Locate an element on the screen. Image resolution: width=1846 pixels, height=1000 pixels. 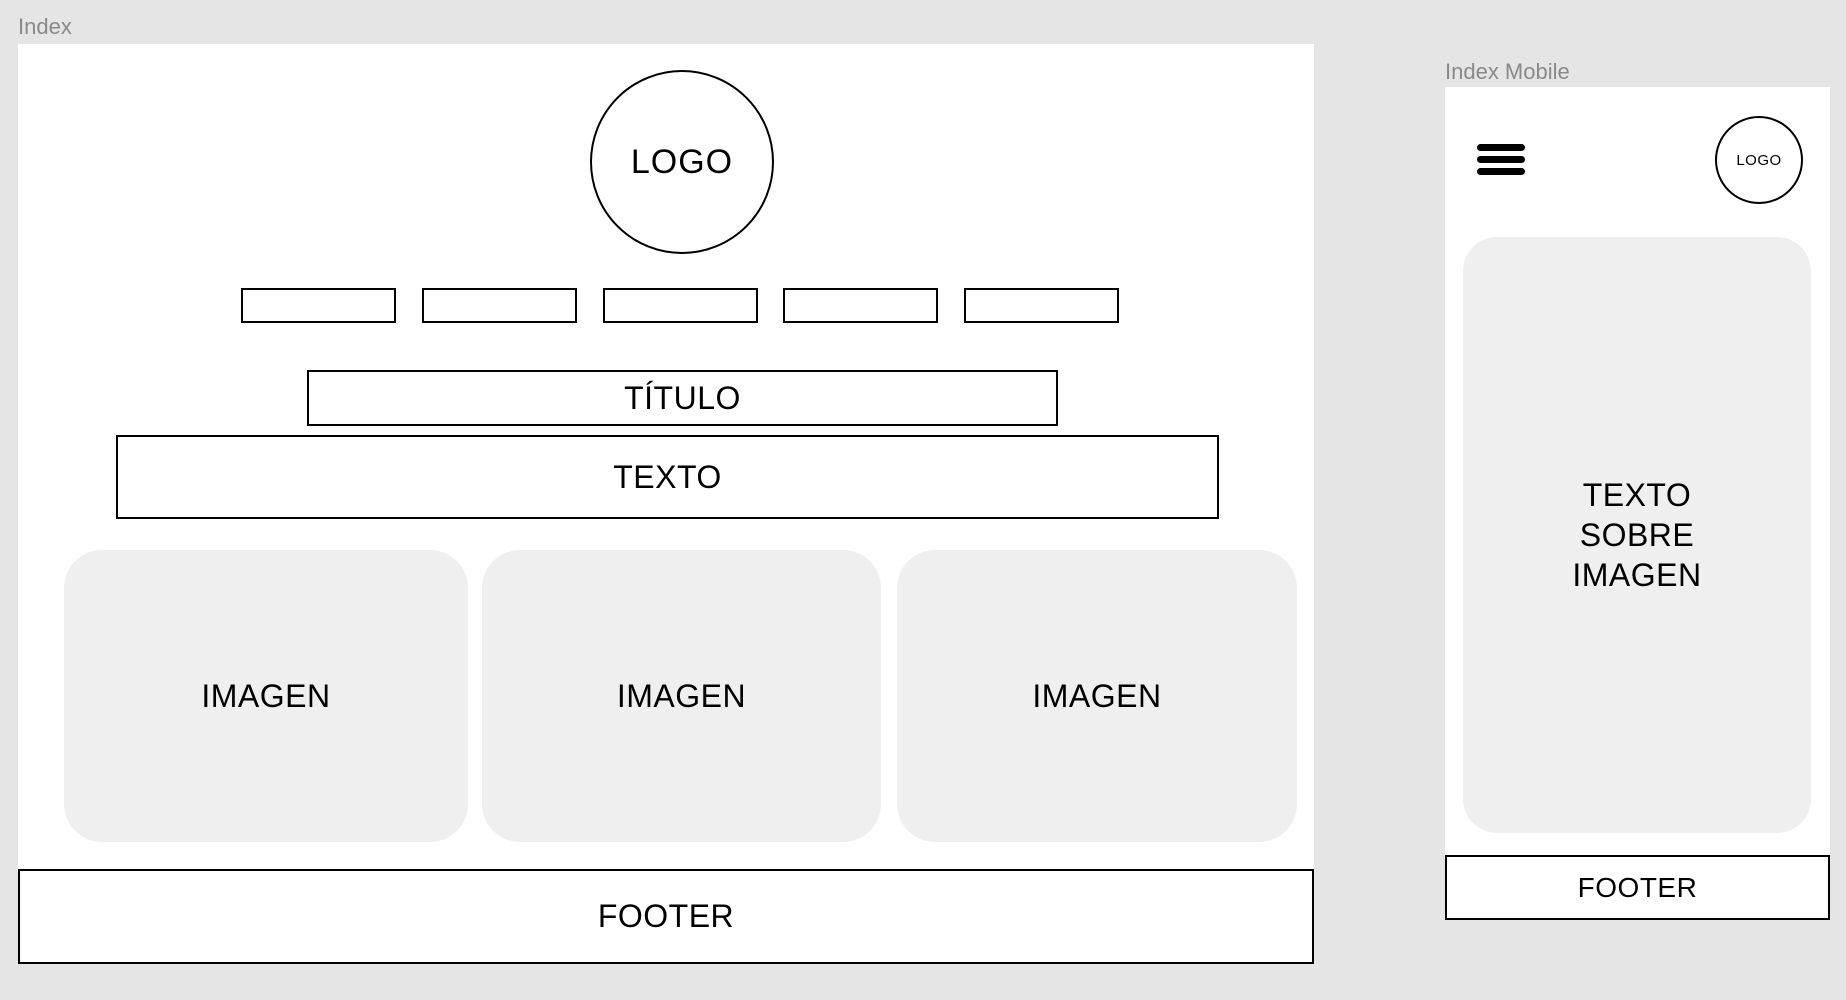
desktop-image-1: IMAGEN is located at coordinates (266, 696).